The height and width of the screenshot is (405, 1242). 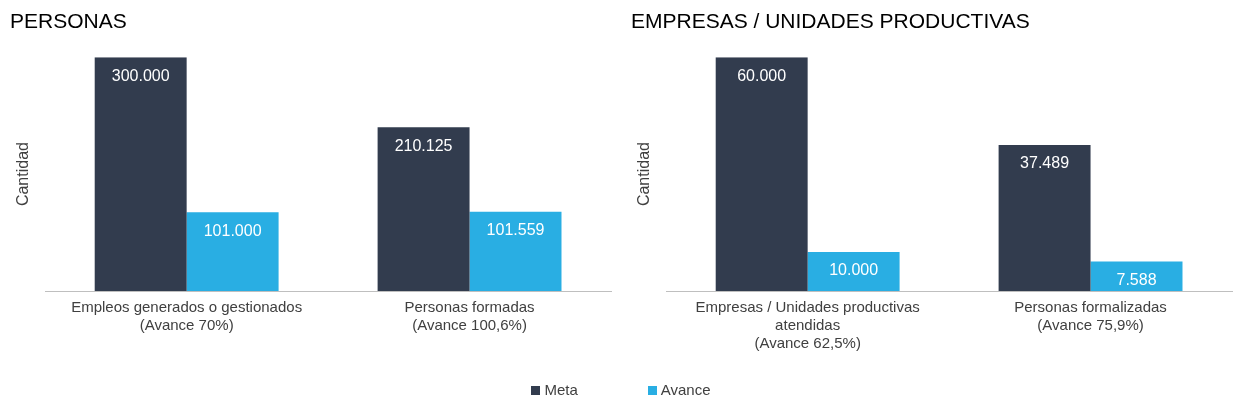 What do you see at coordinates (560, 389) in the screenshot?
I see `legend-label: Meta` at bounding box center [560, 389].